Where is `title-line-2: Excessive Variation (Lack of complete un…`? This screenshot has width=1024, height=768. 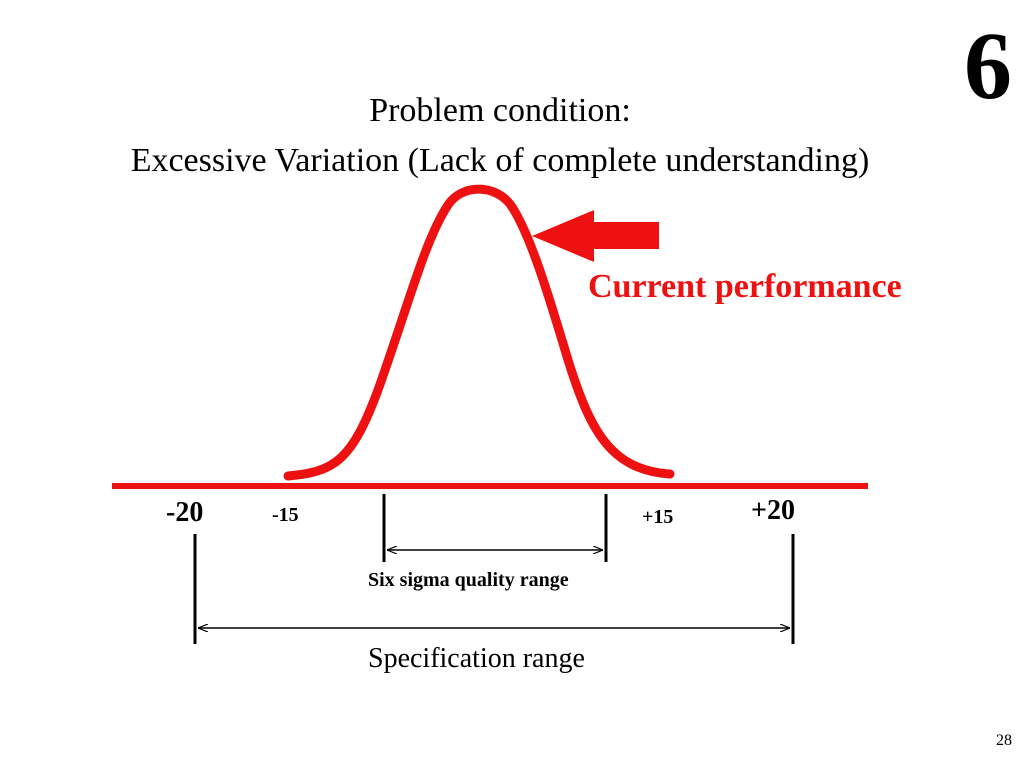 title-line-2: Excessive Variation (Lack of complete un… is located at coordinates (500, 160).